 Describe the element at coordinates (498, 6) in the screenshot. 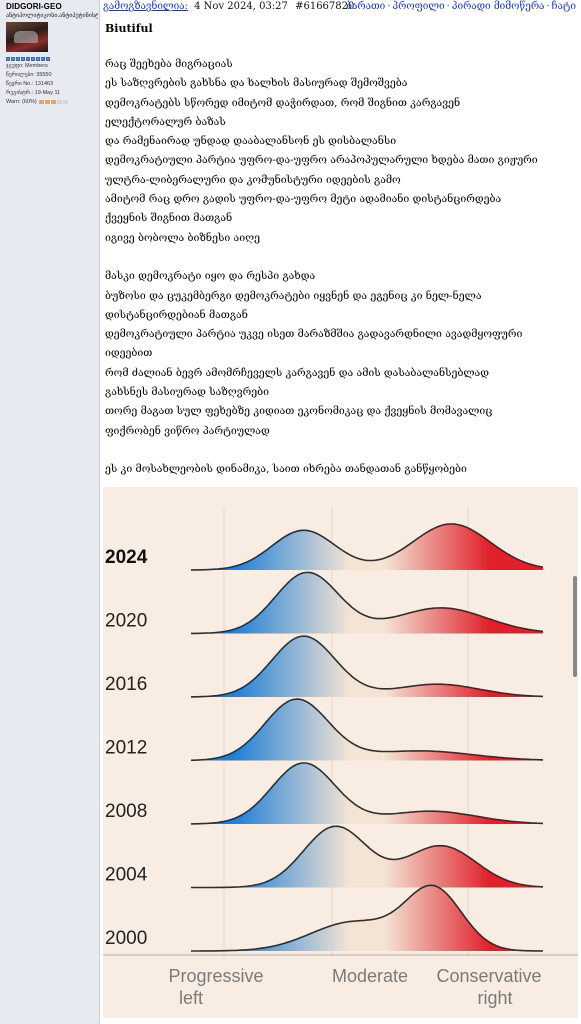

I see `private-message-link: პირადი მიმოწერა` at that location.